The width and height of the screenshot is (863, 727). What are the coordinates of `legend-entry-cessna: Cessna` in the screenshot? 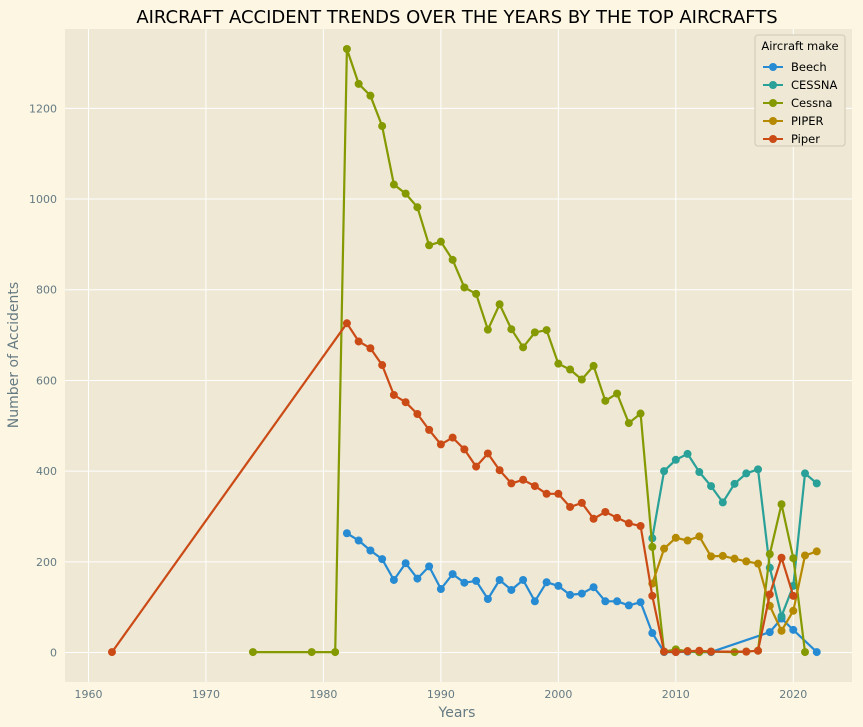 It's located at (811, 103).